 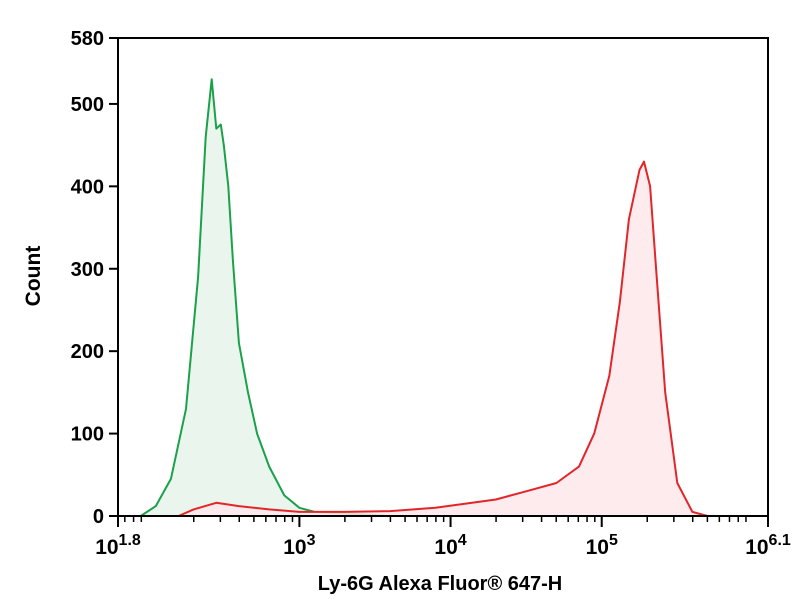 I want to click on y-tick-label: 0, so click(x=98, y=517).